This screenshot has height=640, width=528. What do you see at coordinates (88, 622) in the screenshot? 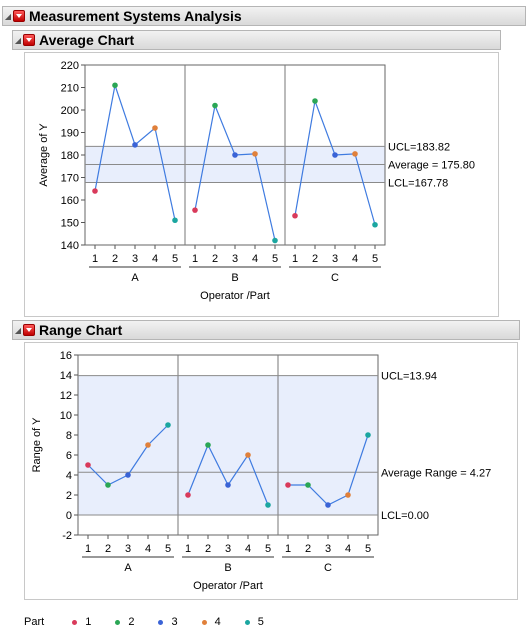
I see `legend-label: 1` at bounding box center [88, 622].